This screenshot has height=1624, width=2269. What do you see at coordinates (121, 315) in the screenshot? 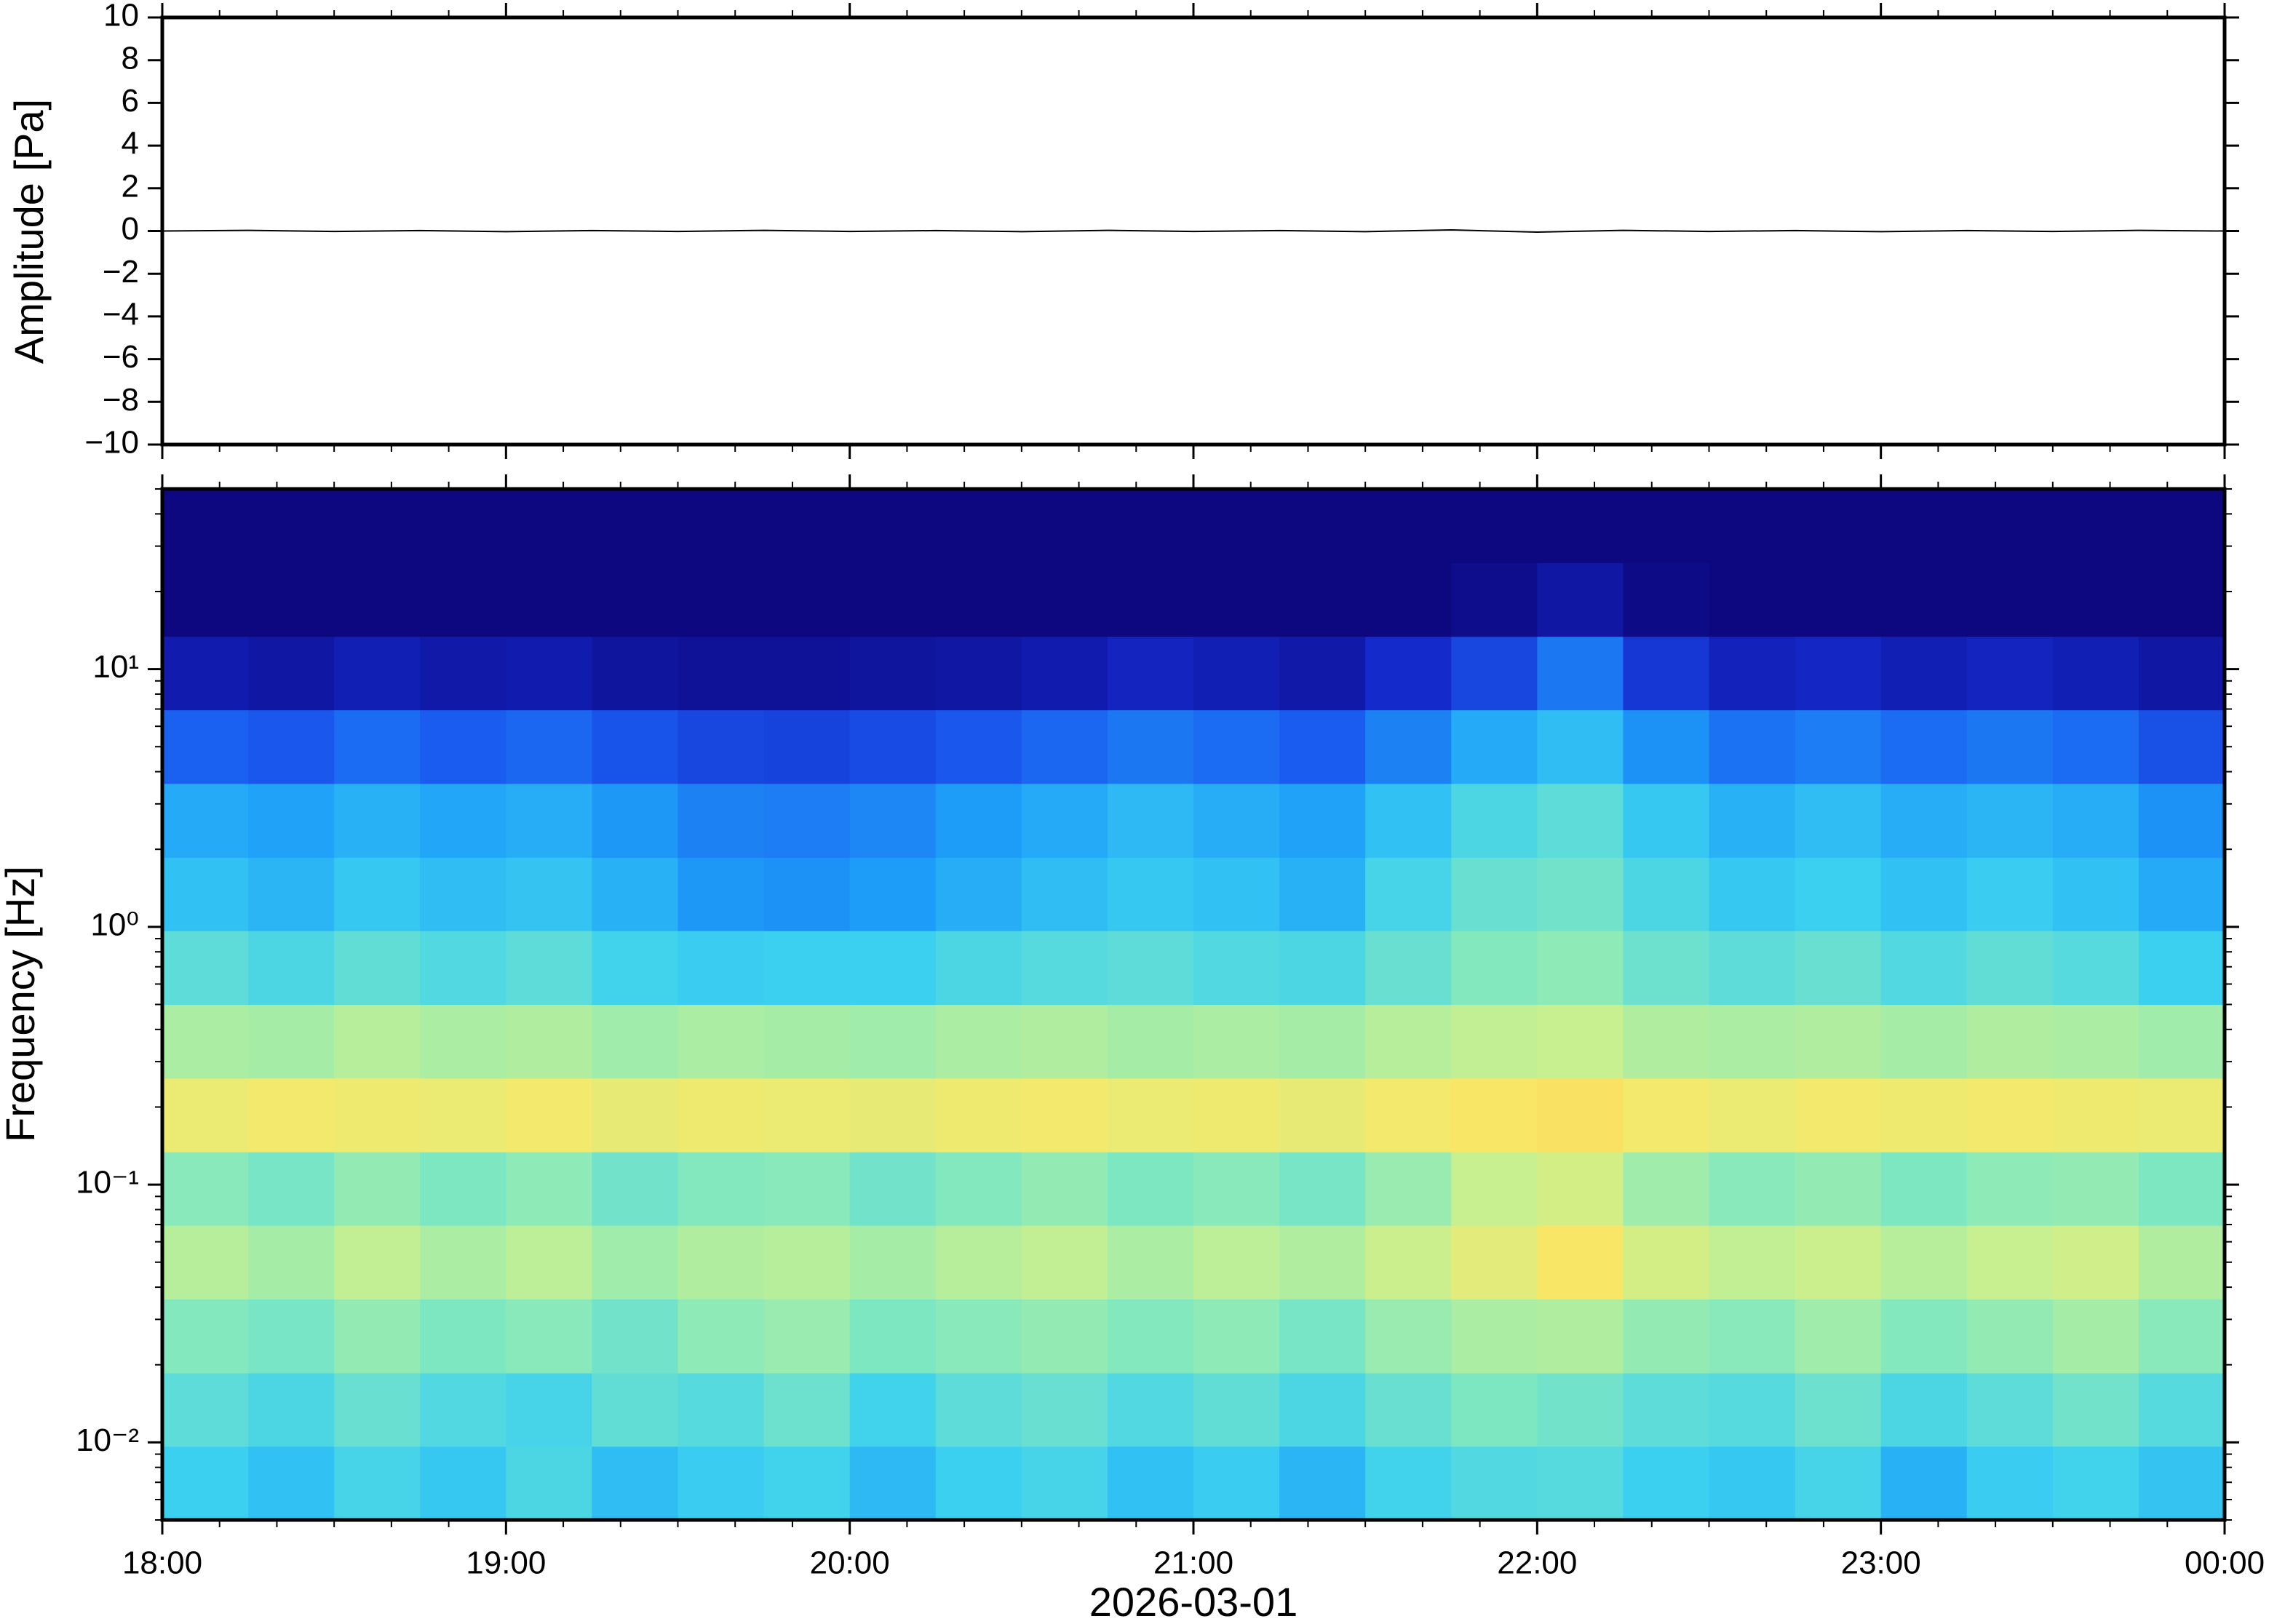
I see `y-tick-label: −4` at bounding box center [121, 315].